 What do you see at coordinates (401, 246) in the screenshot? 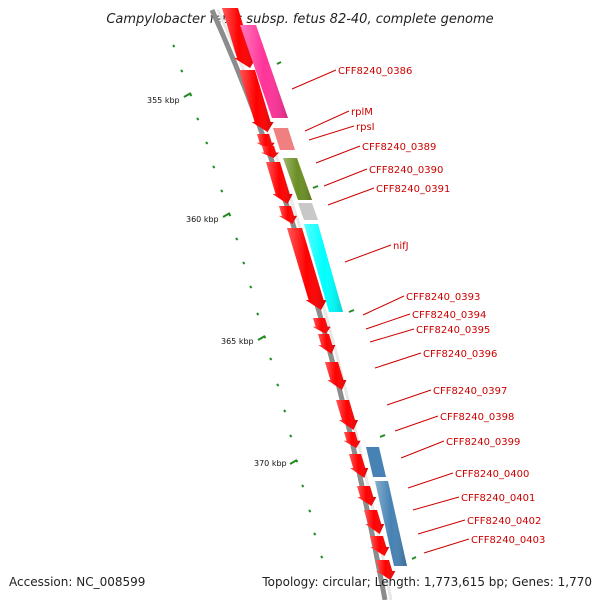
I see `gene-label: nifJ` at bounding box center [401, 246].